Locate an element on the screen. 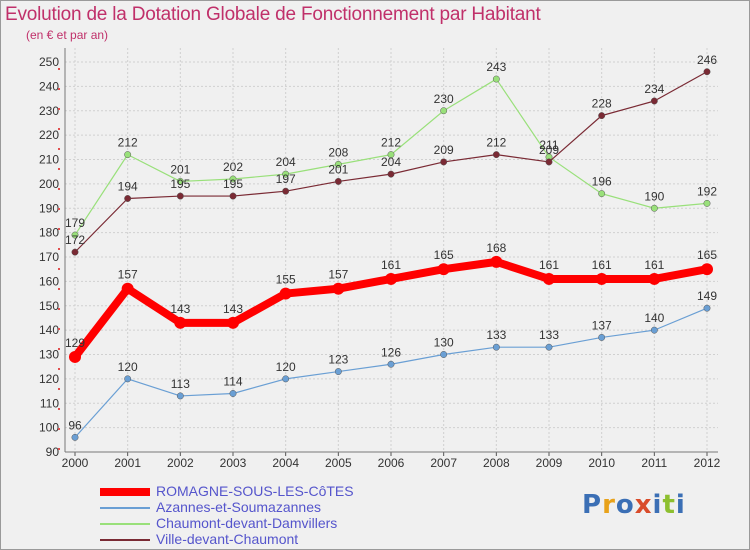  y-tick-label: 180 is located at coordinates (49, 233).